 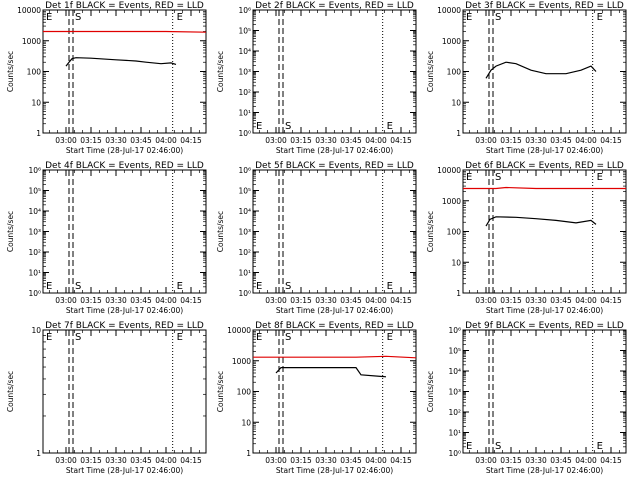 What do you see at coordinates (244, 232) in the screenshot?
I see `y-tick-label: 10³` at bounding box center [244, 232].